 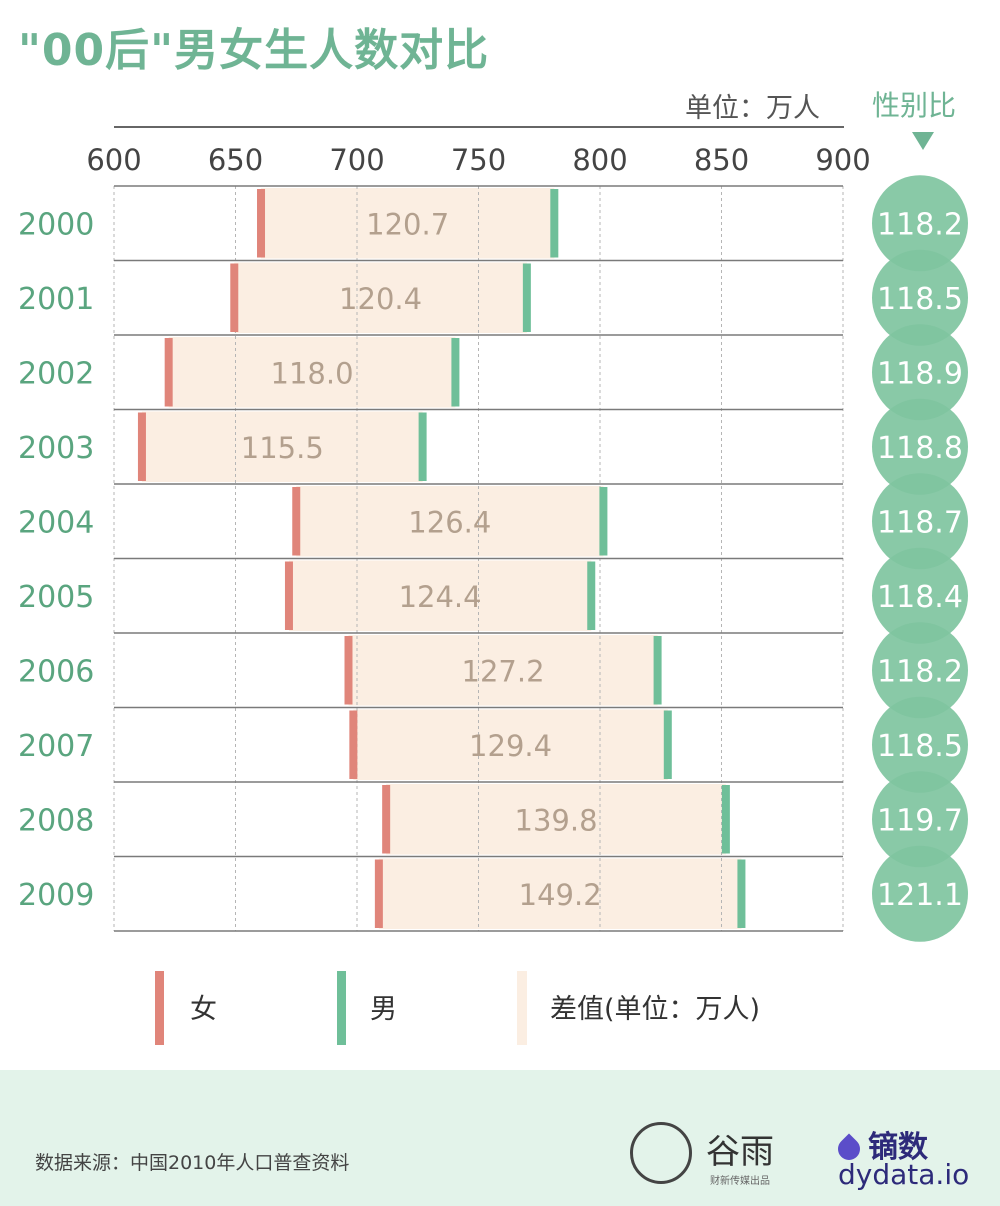 I want to click on x-tick-label: 600, so click(x=113, y=160).